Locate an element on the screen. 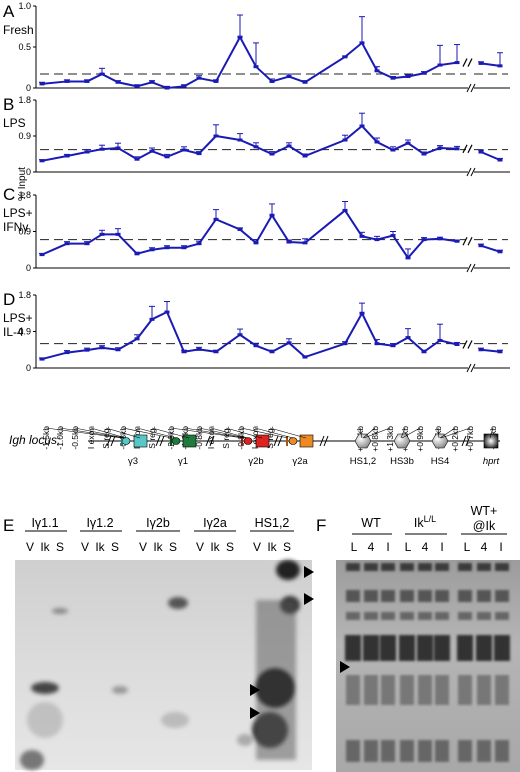 Image resolution: width=520 pixels, height=772 pixels. group-label-at-ik: @Ik is located at coordinates (484, 526).